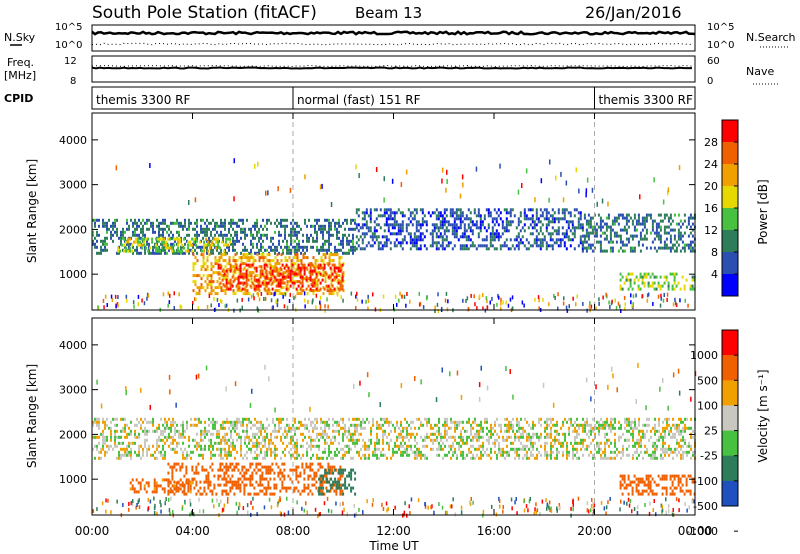 The height and width of the screenshot is (554, 800). What do you see at coordinates (393, 33) in the screenshot?
I see `nsky-trace` at bounding box center [393, 33].